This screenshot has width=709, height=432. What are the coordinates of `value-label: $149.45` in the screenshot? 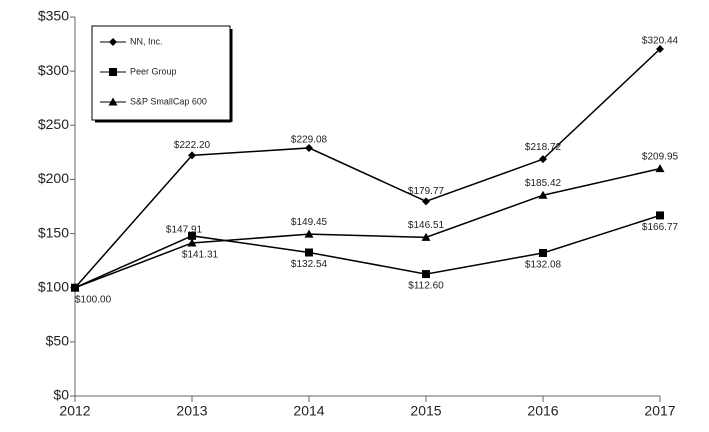 It's located at (309, 222).